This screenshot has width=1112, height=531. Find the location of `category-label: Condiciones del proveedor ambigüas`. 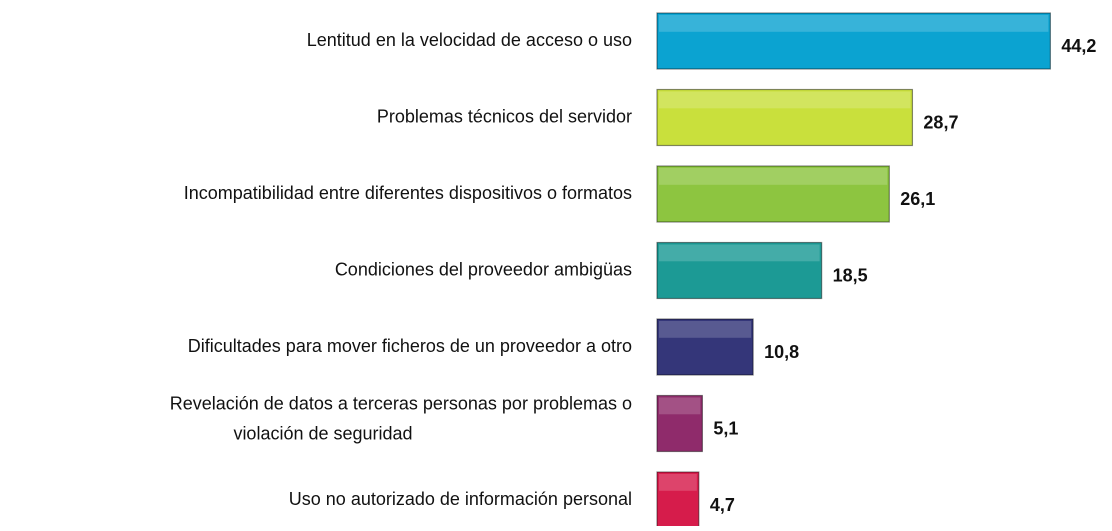

category-label: Condiciones del proveedor ambigüas is located at coordinates (483, 269).